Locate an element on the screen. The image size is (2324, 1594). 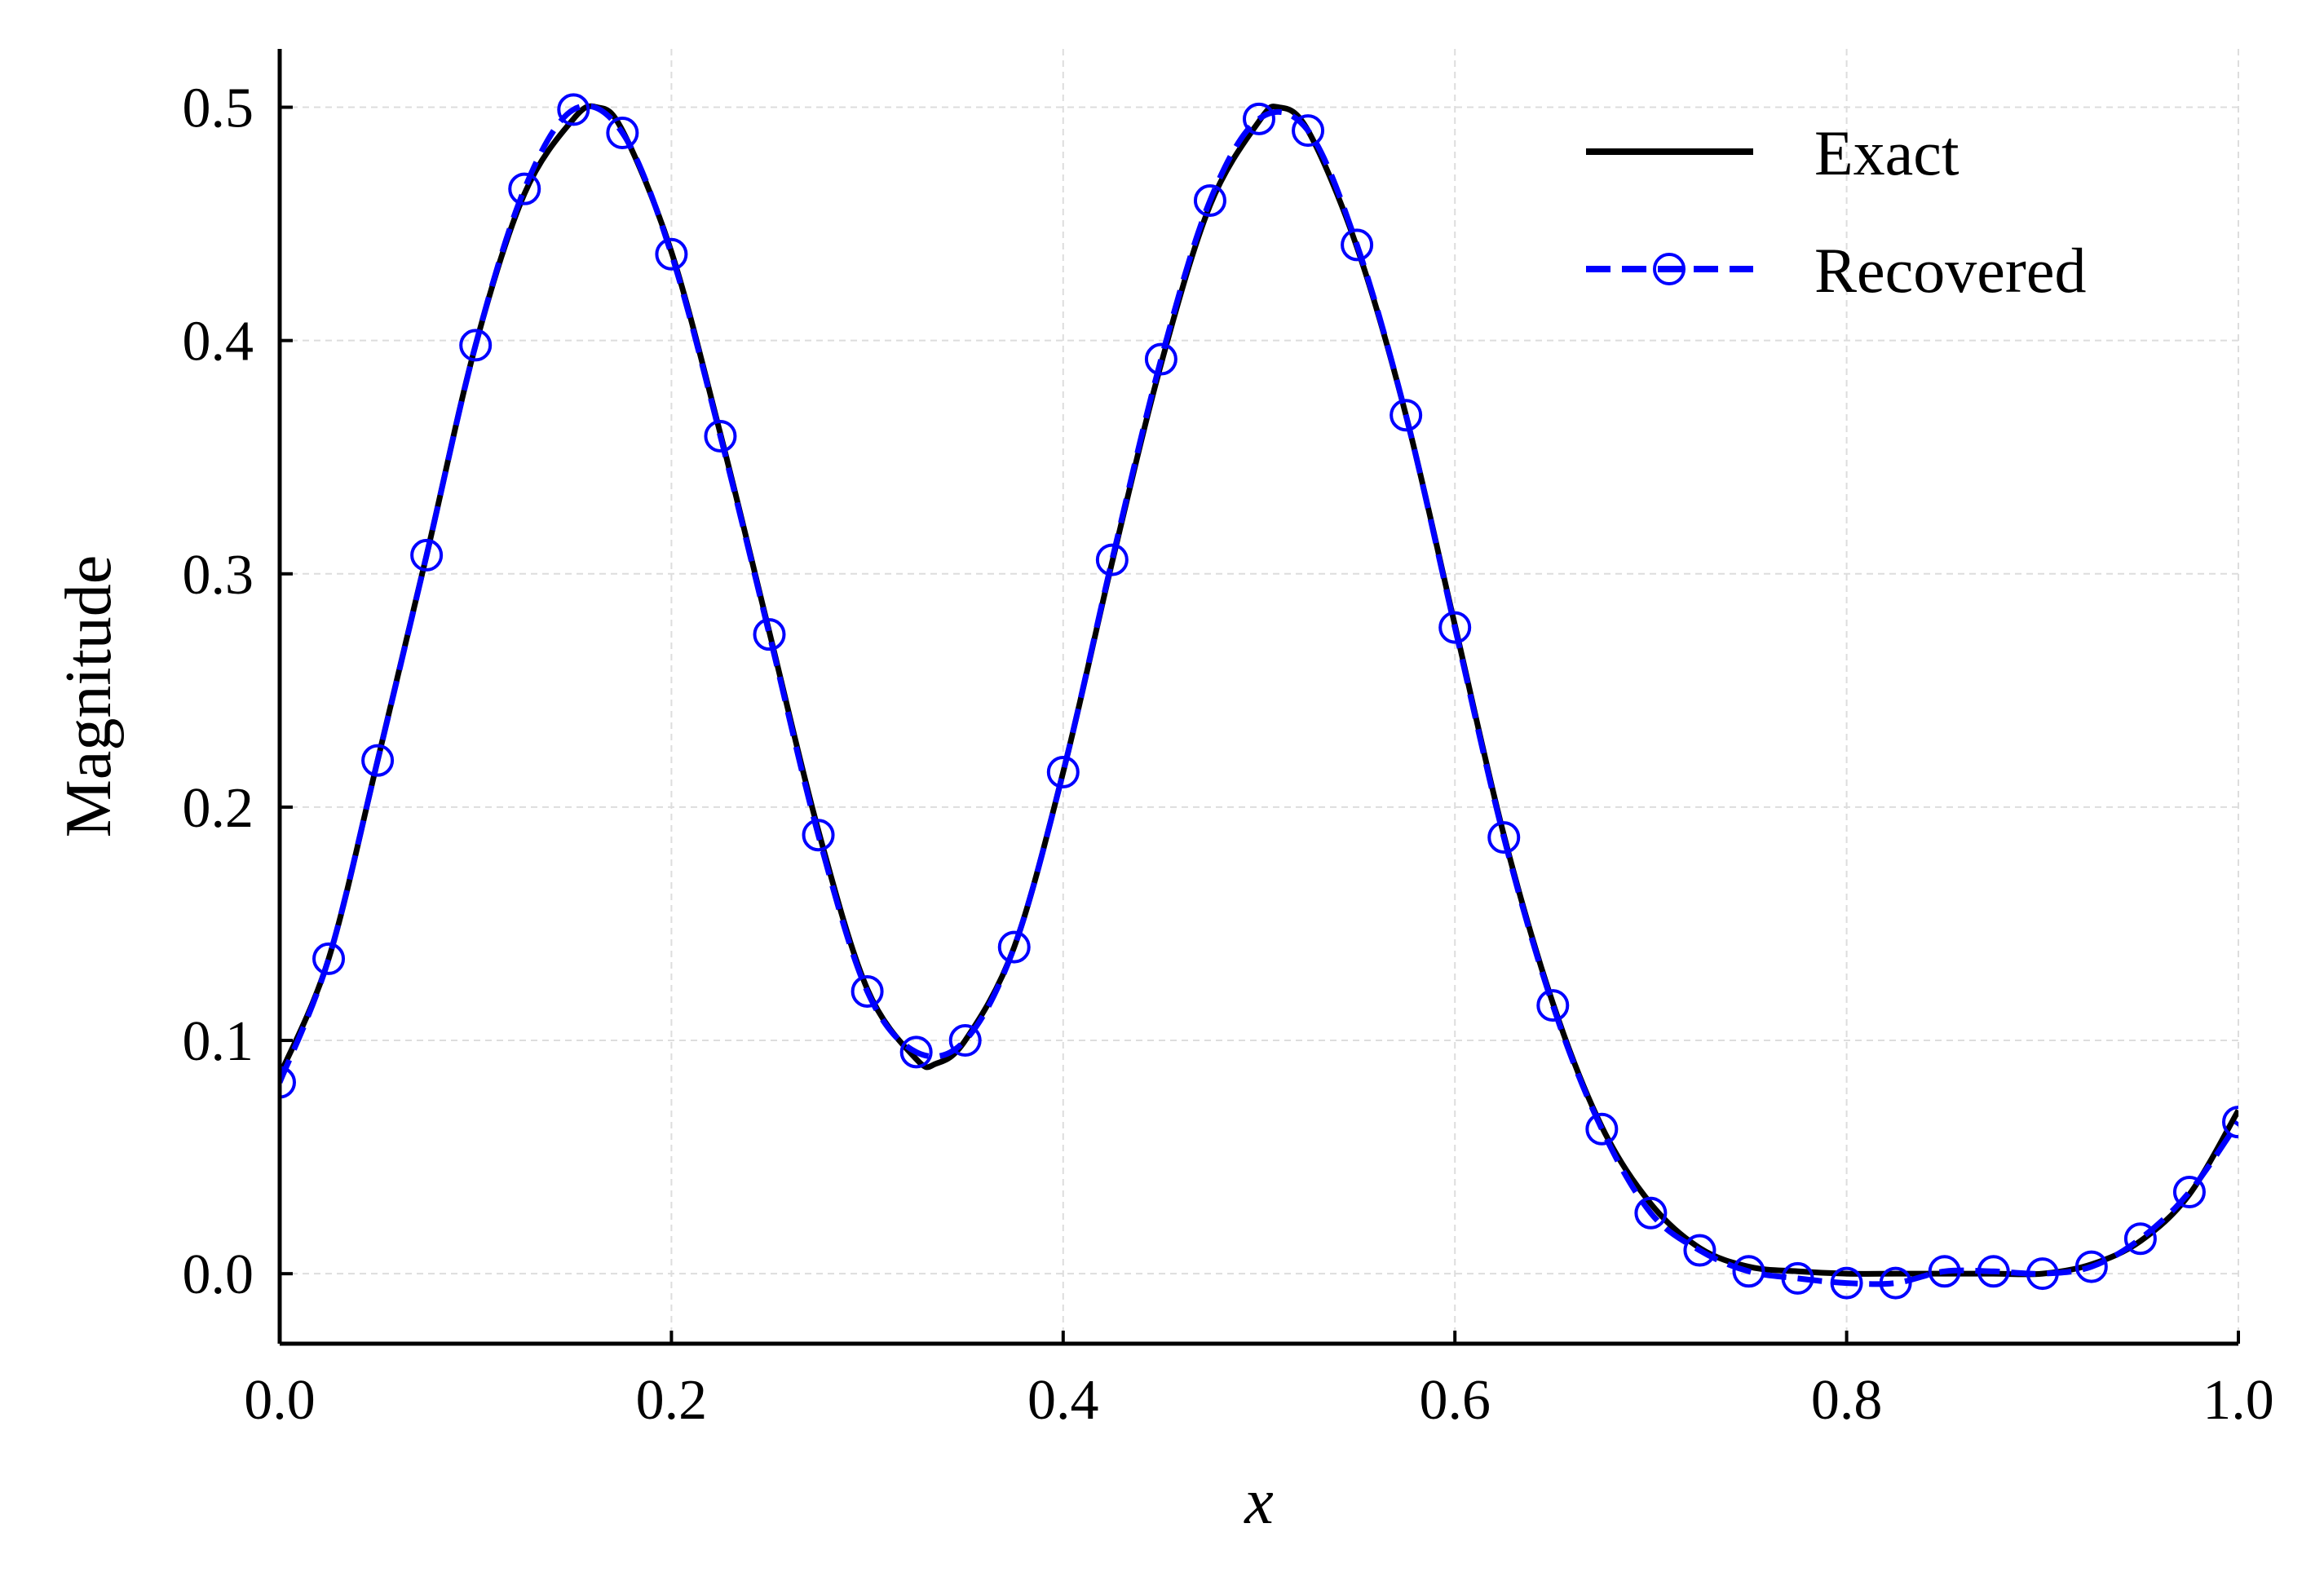
x-tick-label: 0.4 is located at coordinates (1063, 1400).